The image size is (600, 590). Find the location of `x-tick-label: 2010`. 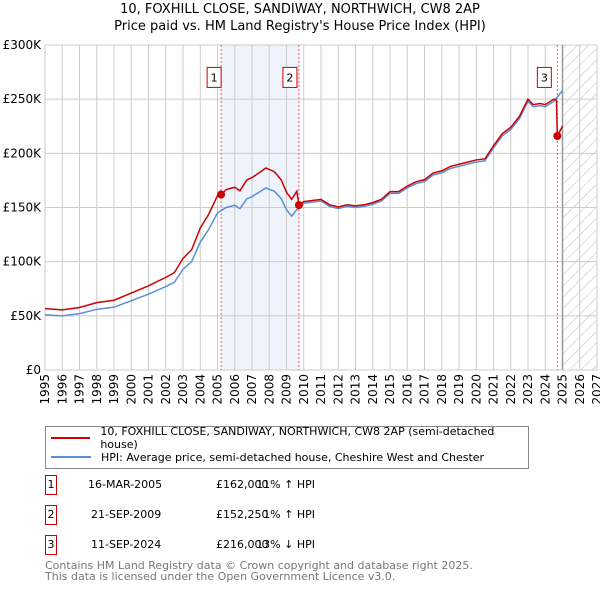

x-tick-label: 2010 is located at coordinates (304, 389).